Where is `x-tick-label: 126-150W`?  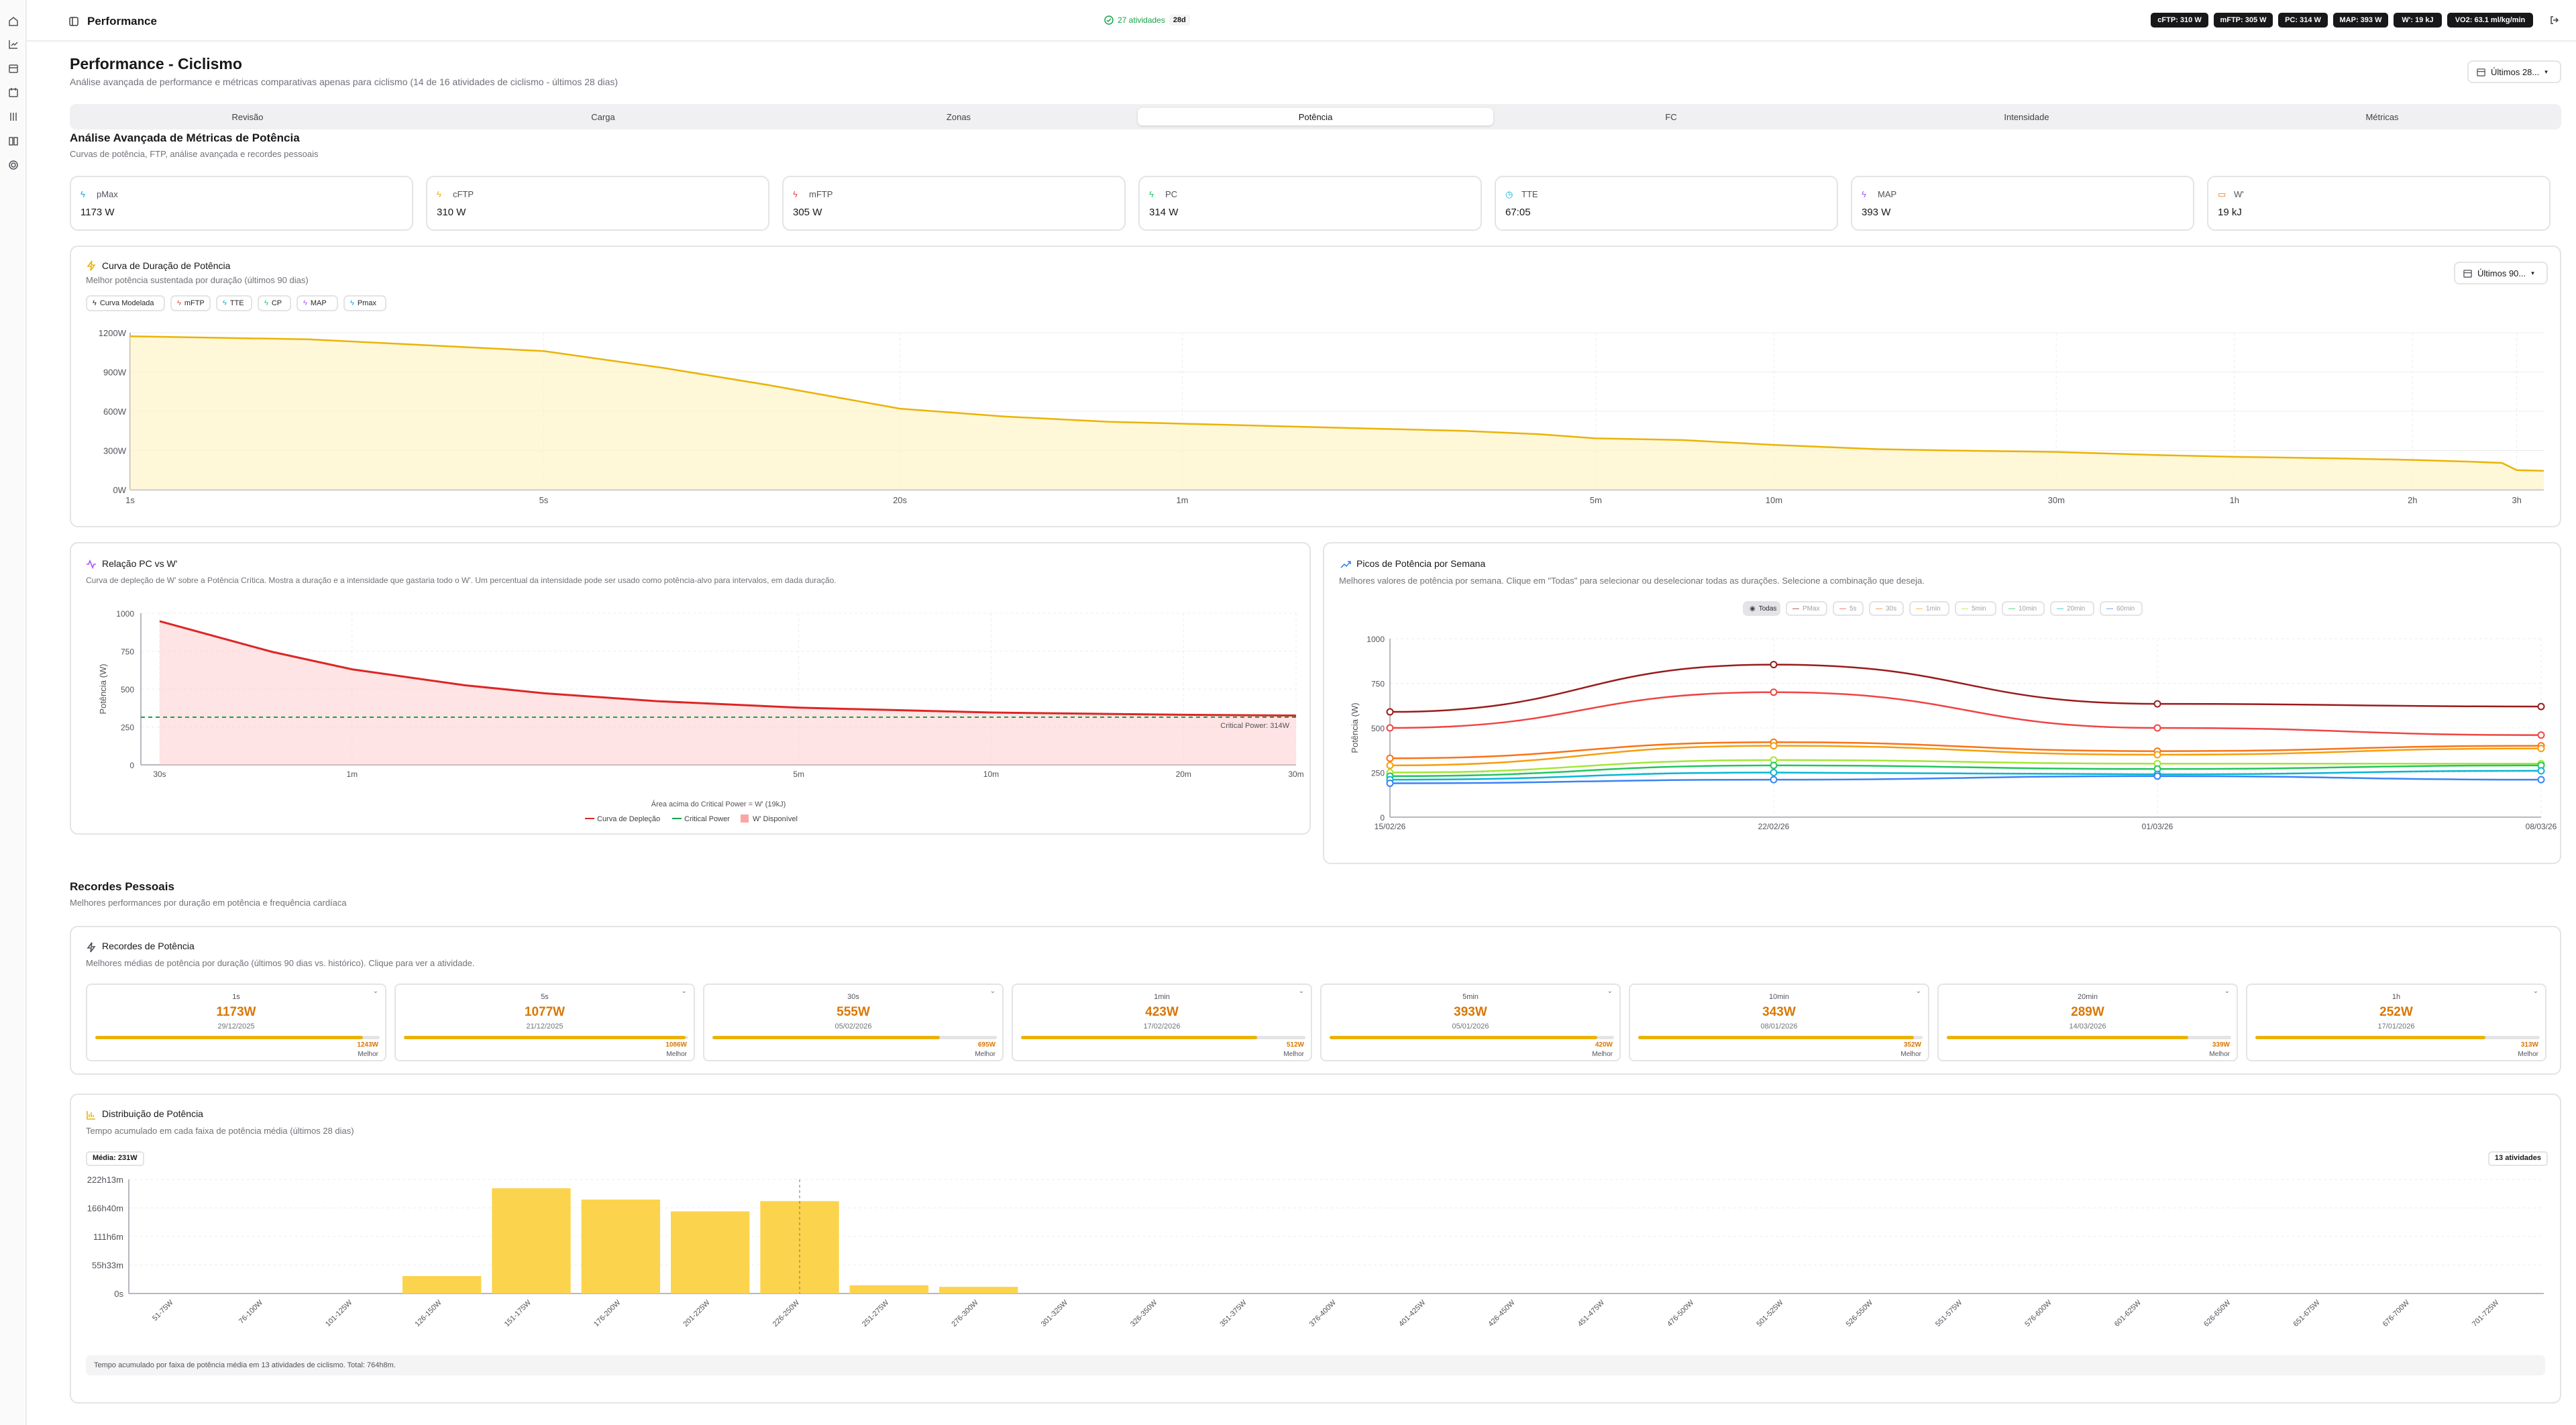
x-tick-label: 126-150W is located at coordinates (428, 1313).